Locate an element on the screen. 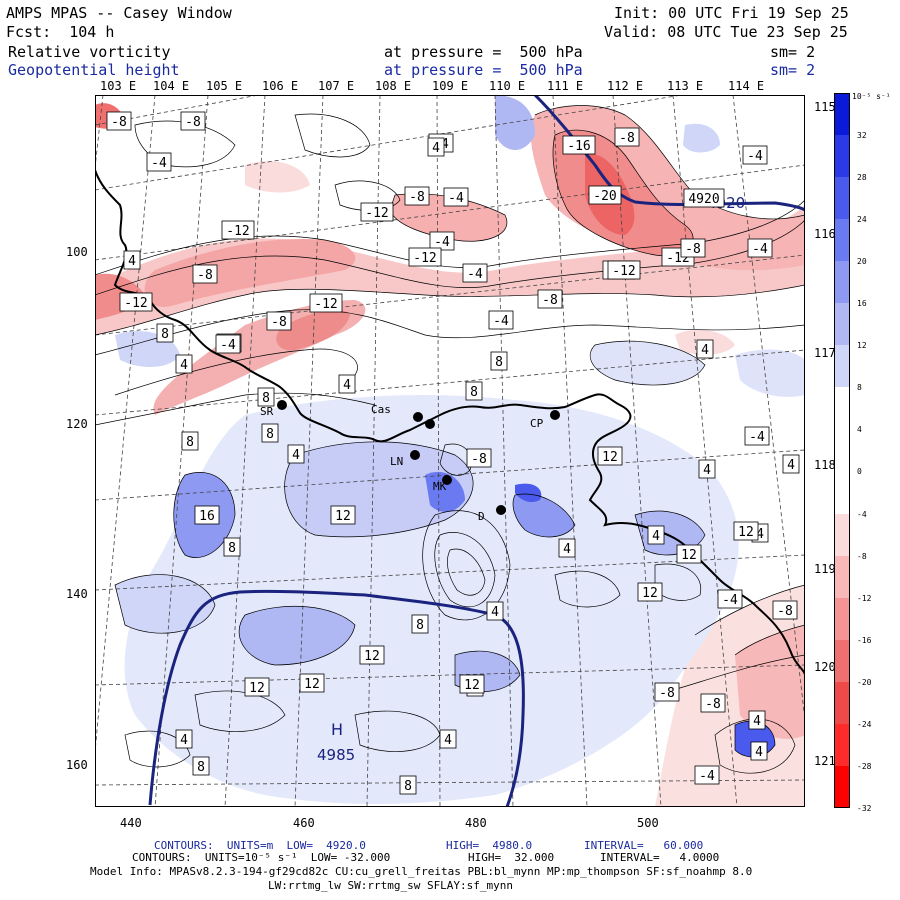  field1-level: at pressure = 500 hPa is located at coordinates (483, 52).